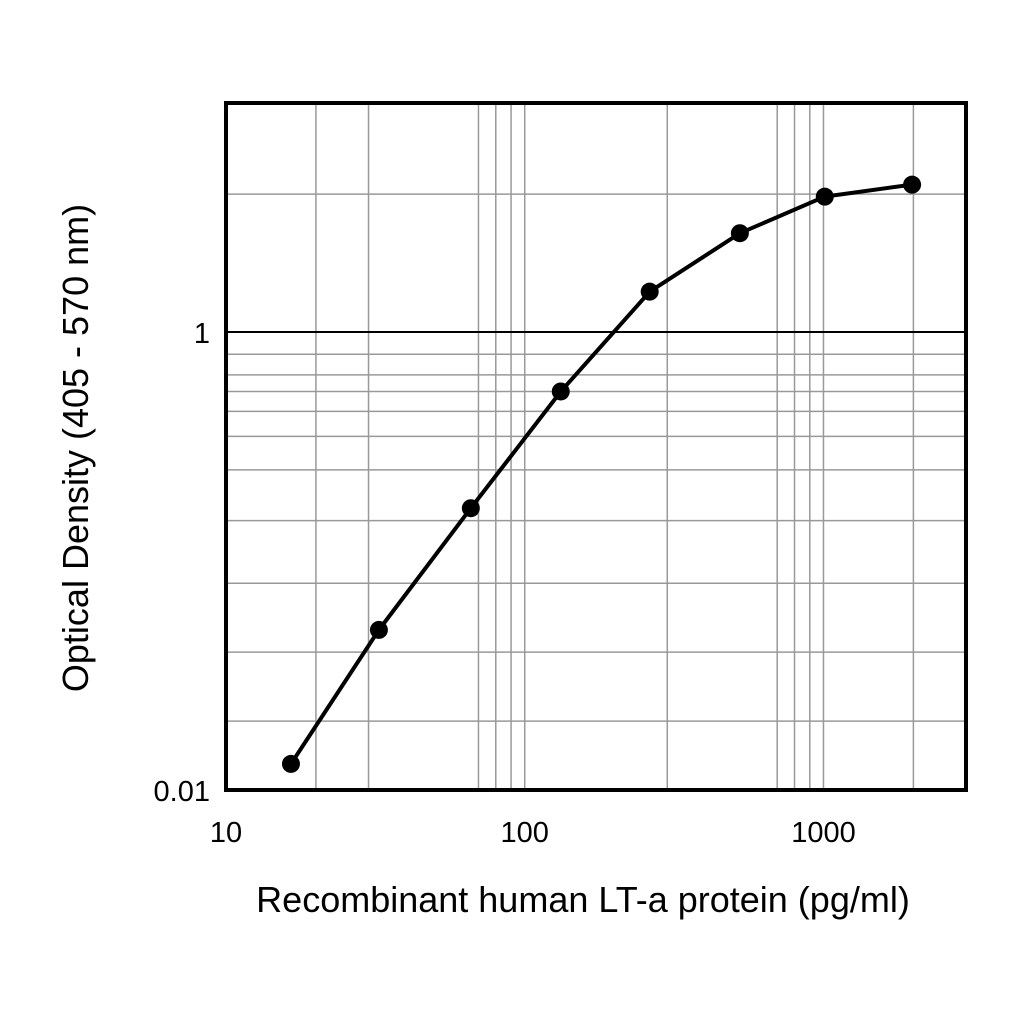  I want to click on y-tick-label: 1, so click(202, 334).